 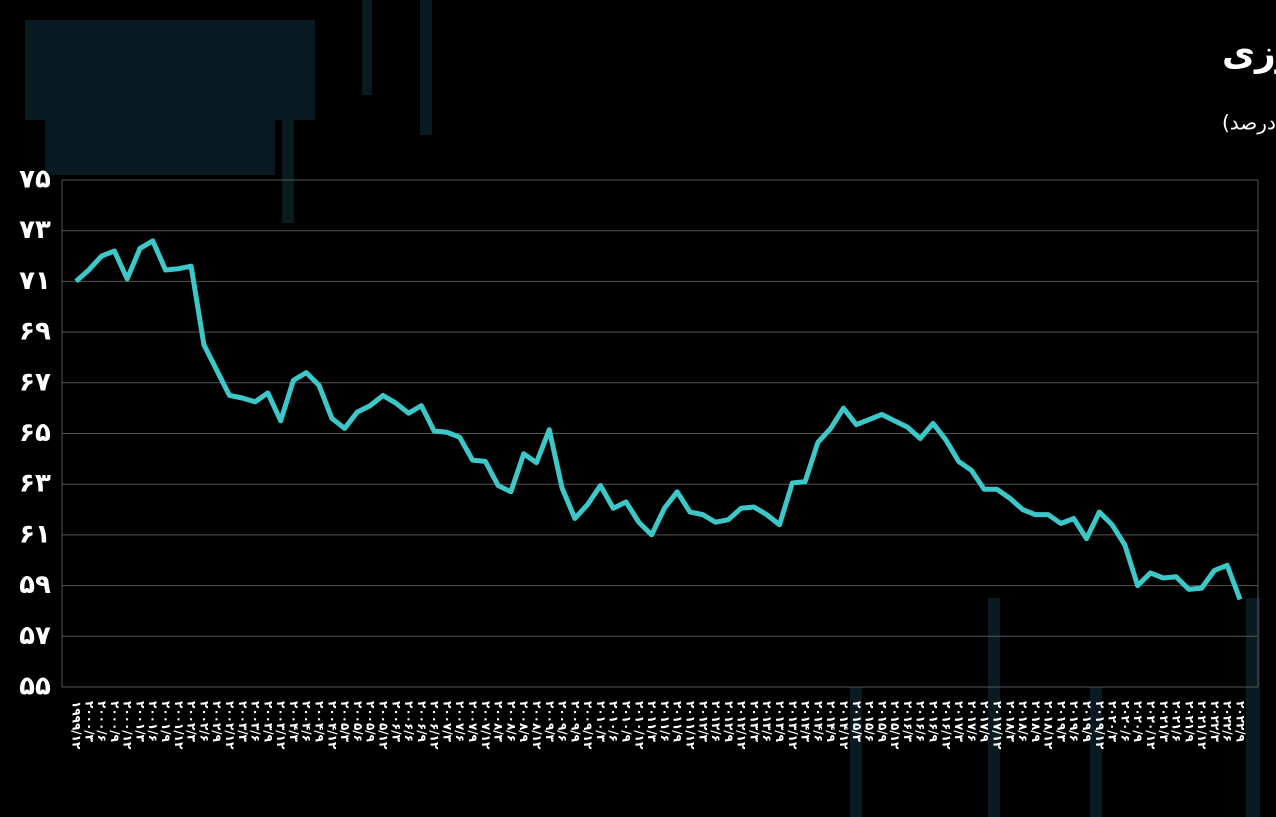 What do you see at coordinates (1061, 722) in the screenshot?
I see `x-tick-label: ۲۰۱۹/۳` at bounding box center [1061, 722].